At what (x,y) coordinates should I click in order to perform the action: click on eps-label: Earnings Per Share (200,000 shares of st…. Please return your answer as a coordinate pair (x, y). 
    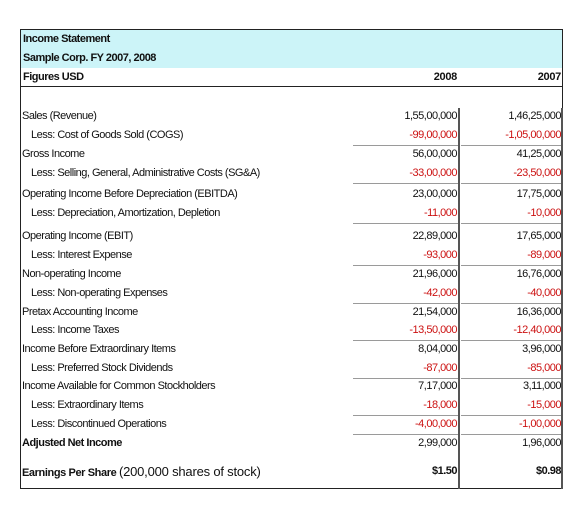
    Looking at the image, I should click on (141, 472).